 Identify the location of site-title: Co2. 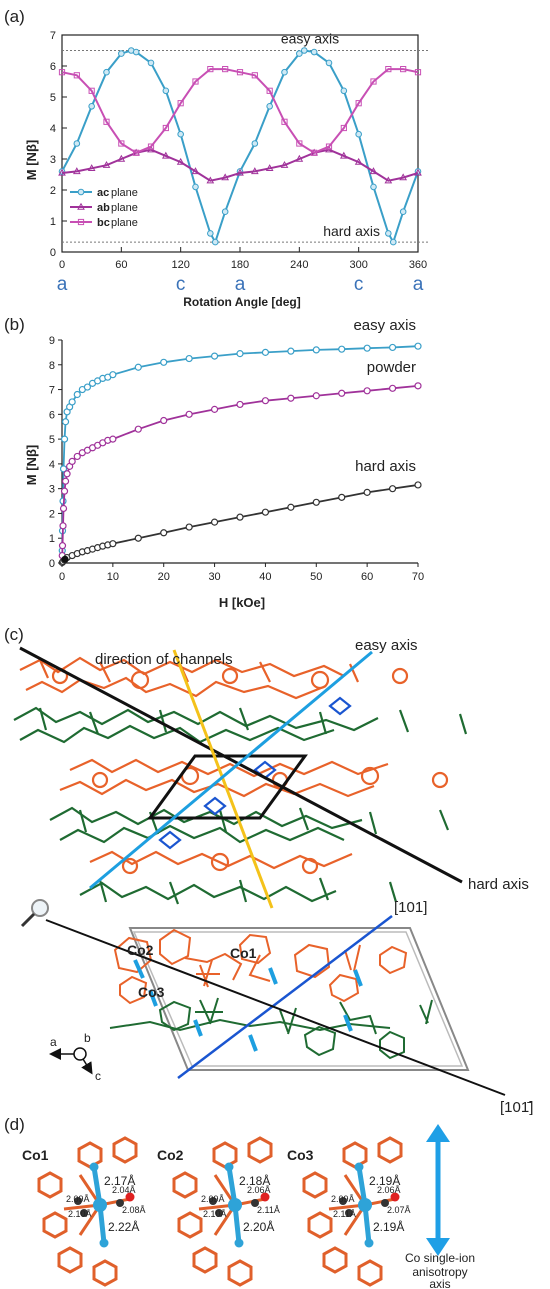
(170, 1155).